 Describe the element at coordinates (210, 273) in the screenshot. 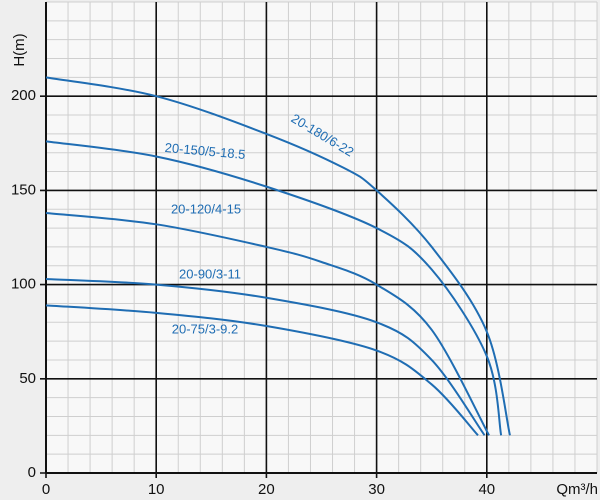

I see `curve-label: 20-90/3-11` at that location.